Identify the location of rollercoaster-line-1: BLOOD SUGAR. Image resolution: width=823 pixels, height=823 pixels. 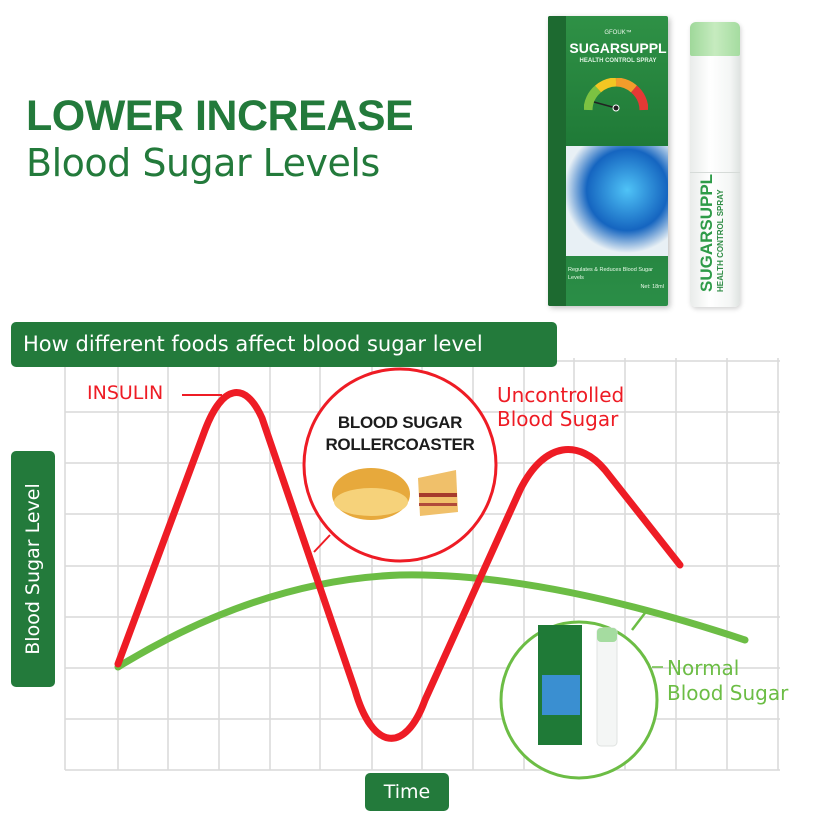
(400, 422).